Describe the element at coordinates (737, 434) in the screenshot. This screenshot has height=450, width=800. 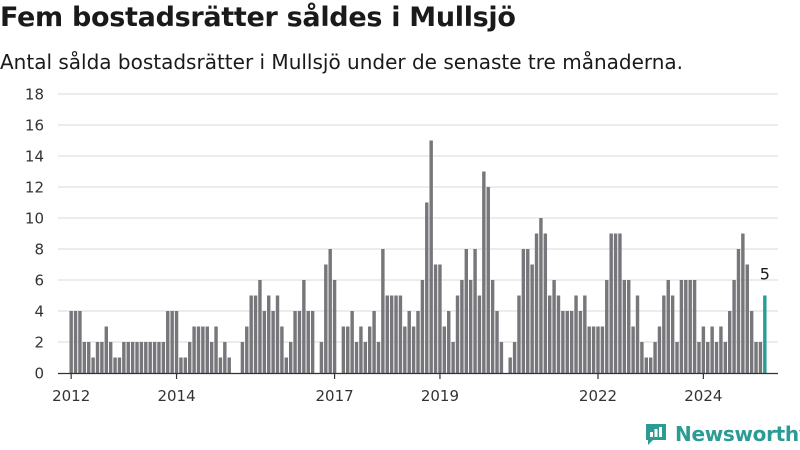
I see `brand-name: Newsworthy` at that location.